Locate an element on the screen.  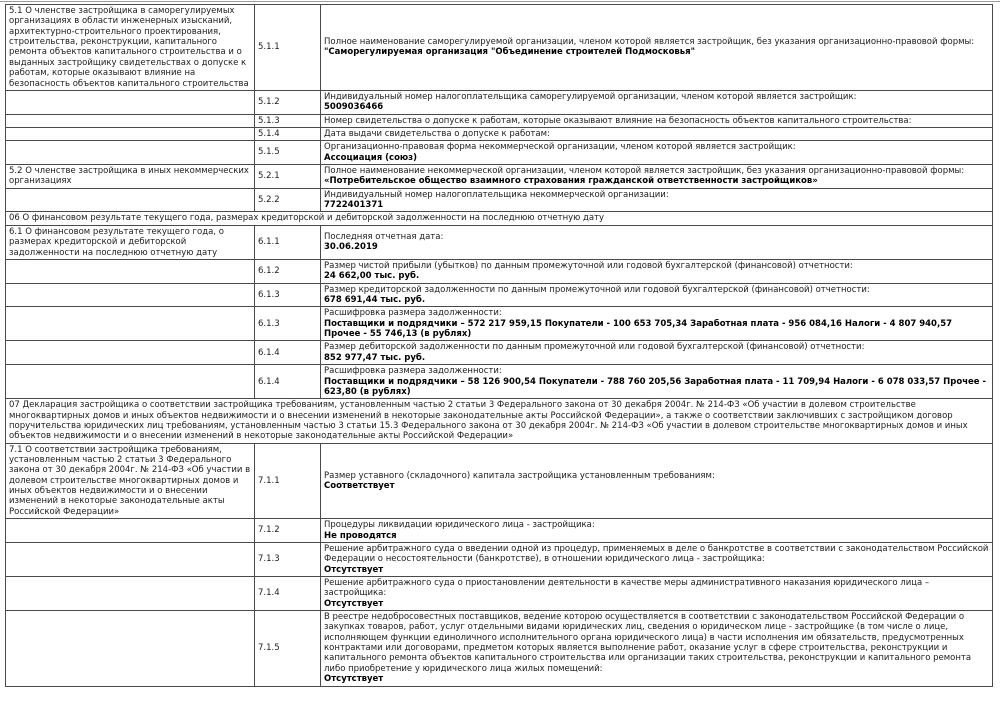
content-value: 5009036466 is located at coordinates (354, 107).